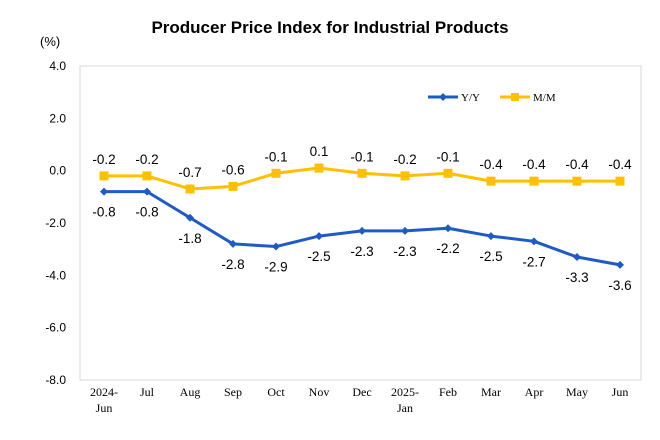 The image size is (660, 440). What do you see at coordinates (577, 392) in the screenshot?
I see `x-tick-label: May` at bounding box center [577, 392].